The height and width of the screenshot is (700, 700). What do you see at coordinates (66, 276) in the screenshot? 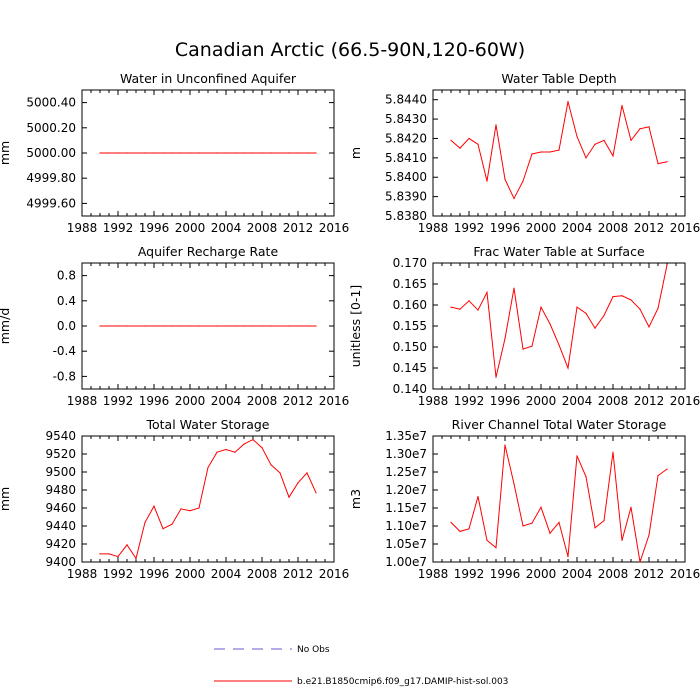
I see `y-tick-label: 0.8` at bounding box center [66, 276].